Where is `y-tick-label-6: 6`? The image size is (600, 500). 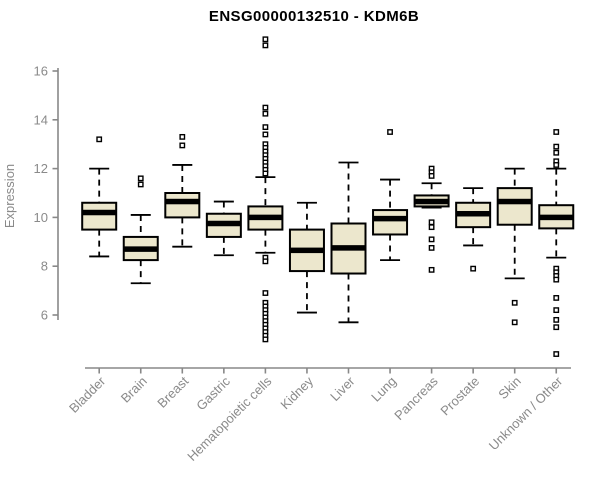 y-tick-label-6: 6 is located at coordinates (44, 315).